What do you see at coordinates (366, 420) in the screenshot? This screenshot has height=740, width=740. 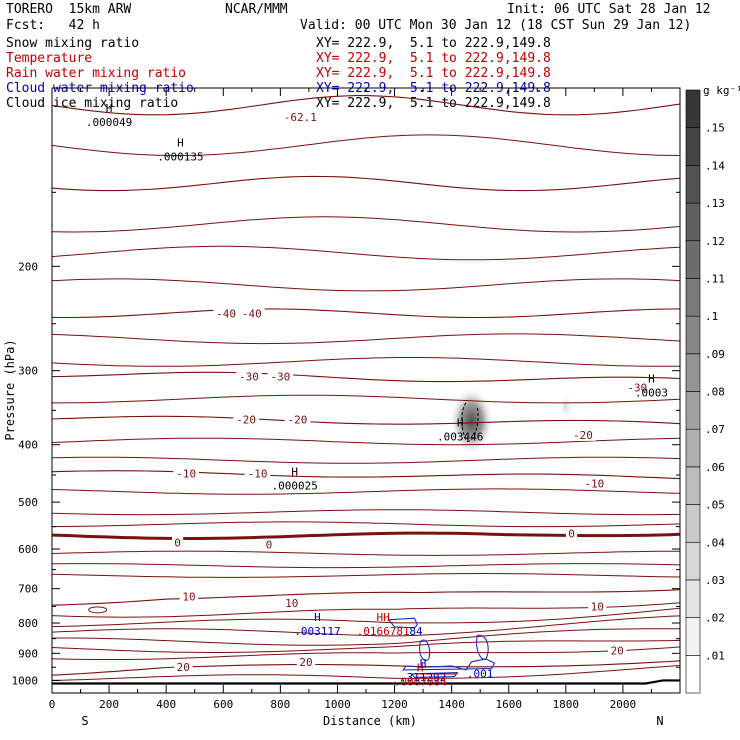 I see `temperature-contour--20` at bounding box center [366, 420].